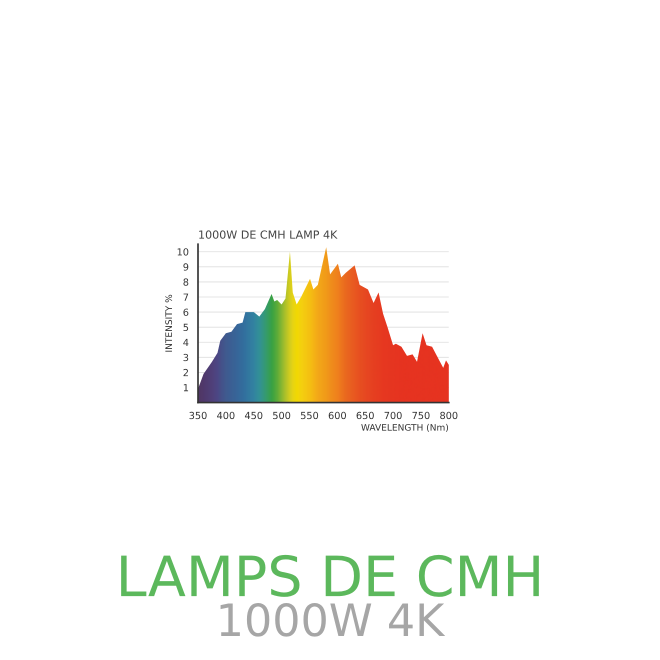 The height and width of the screenshot is (660, 660). What do you see at coordinates (183, 252) in the screenshot?
I see `y-tick-label: 10` at bounding box center [183, 252].